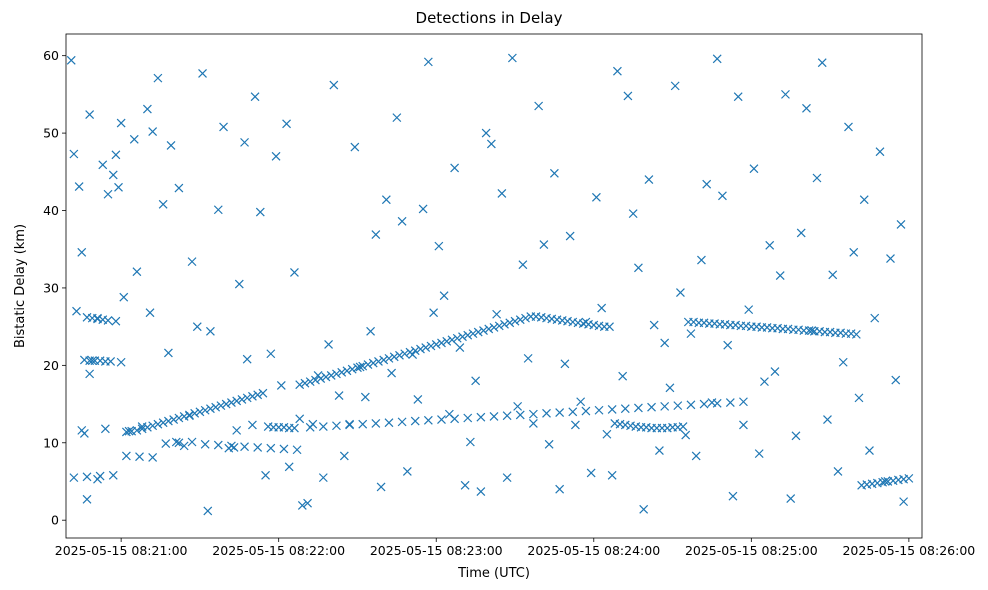 The width and height of the screenshot is (988, 590). Describe the element at coordinates (51, 442) in the screenshot. I see `y-tick-label: 10` at that location.